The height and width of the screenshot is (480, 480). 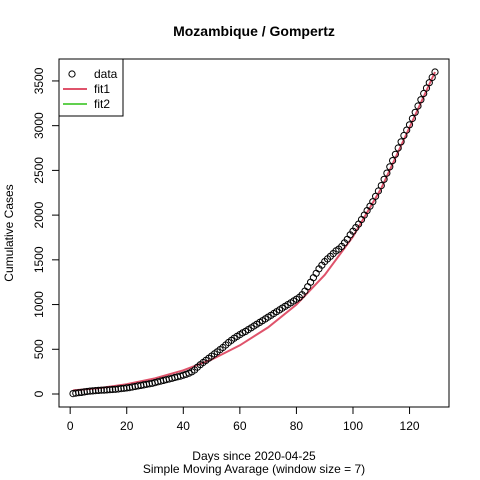 I want to click on chart-subtitle: Simple Moving Avarage (window size = 7), so click(x=254, y=469).